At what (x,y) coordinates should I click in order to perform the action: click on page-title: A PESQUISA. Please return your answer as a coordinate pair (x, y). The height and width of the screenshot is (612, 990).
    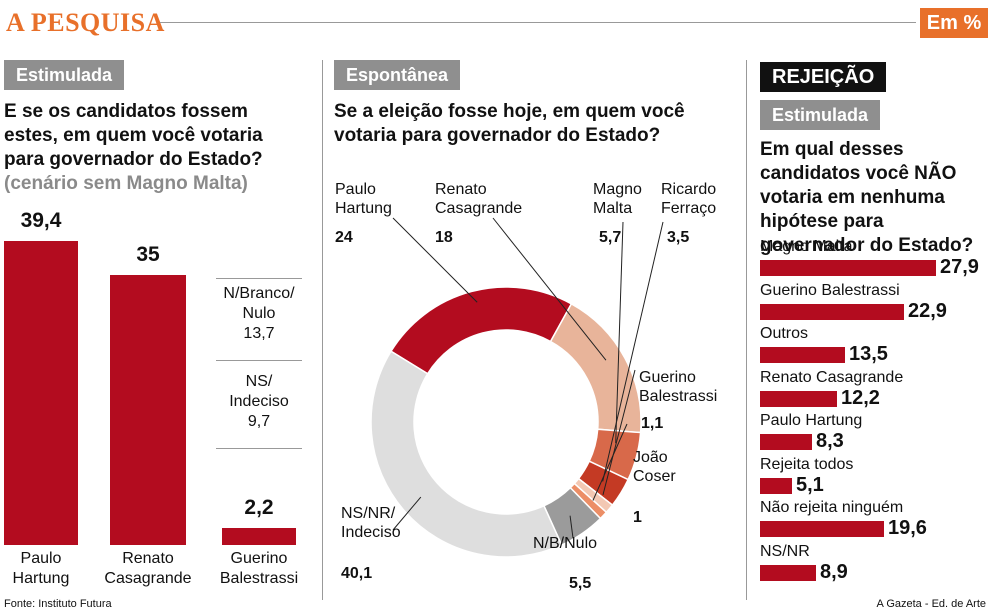
    Looking at the image, I should click on (85, 22).